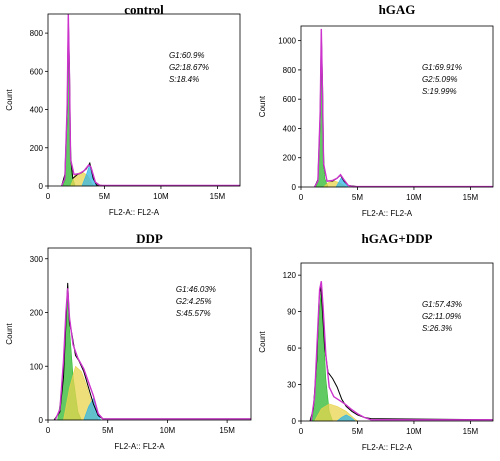 This screenshot has height=461, width=500. I want to click on panel-title: control, so click(144, 9).